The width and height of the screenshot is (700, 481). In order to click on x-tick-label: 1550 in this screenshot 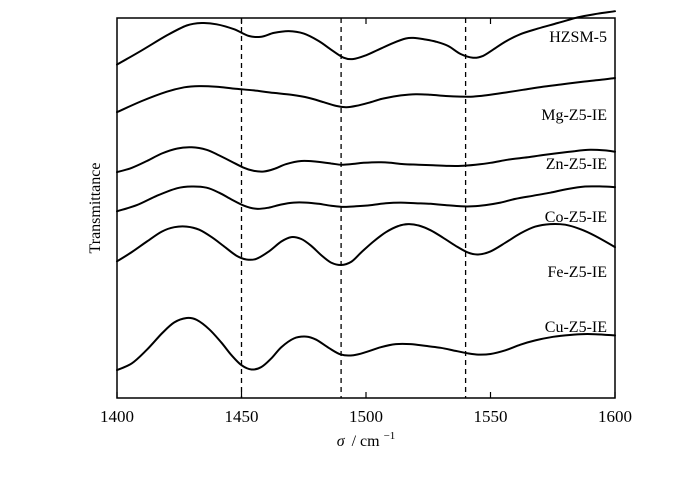, I will do `click(491, 416)`.